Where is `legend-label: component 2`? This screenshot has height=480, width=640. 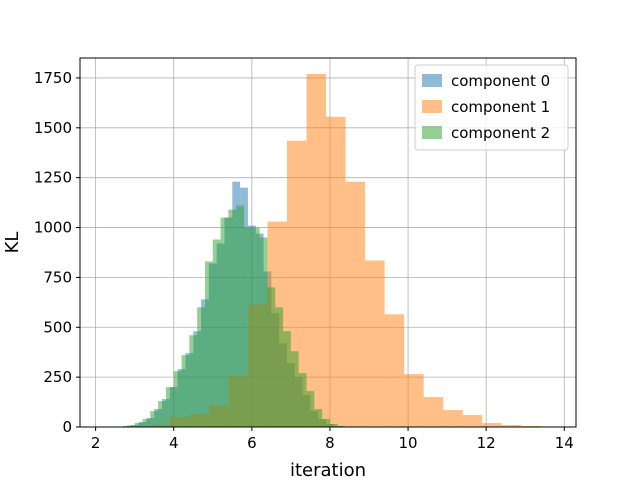
legend-label: component 2 is located at coordinates (500, 133).